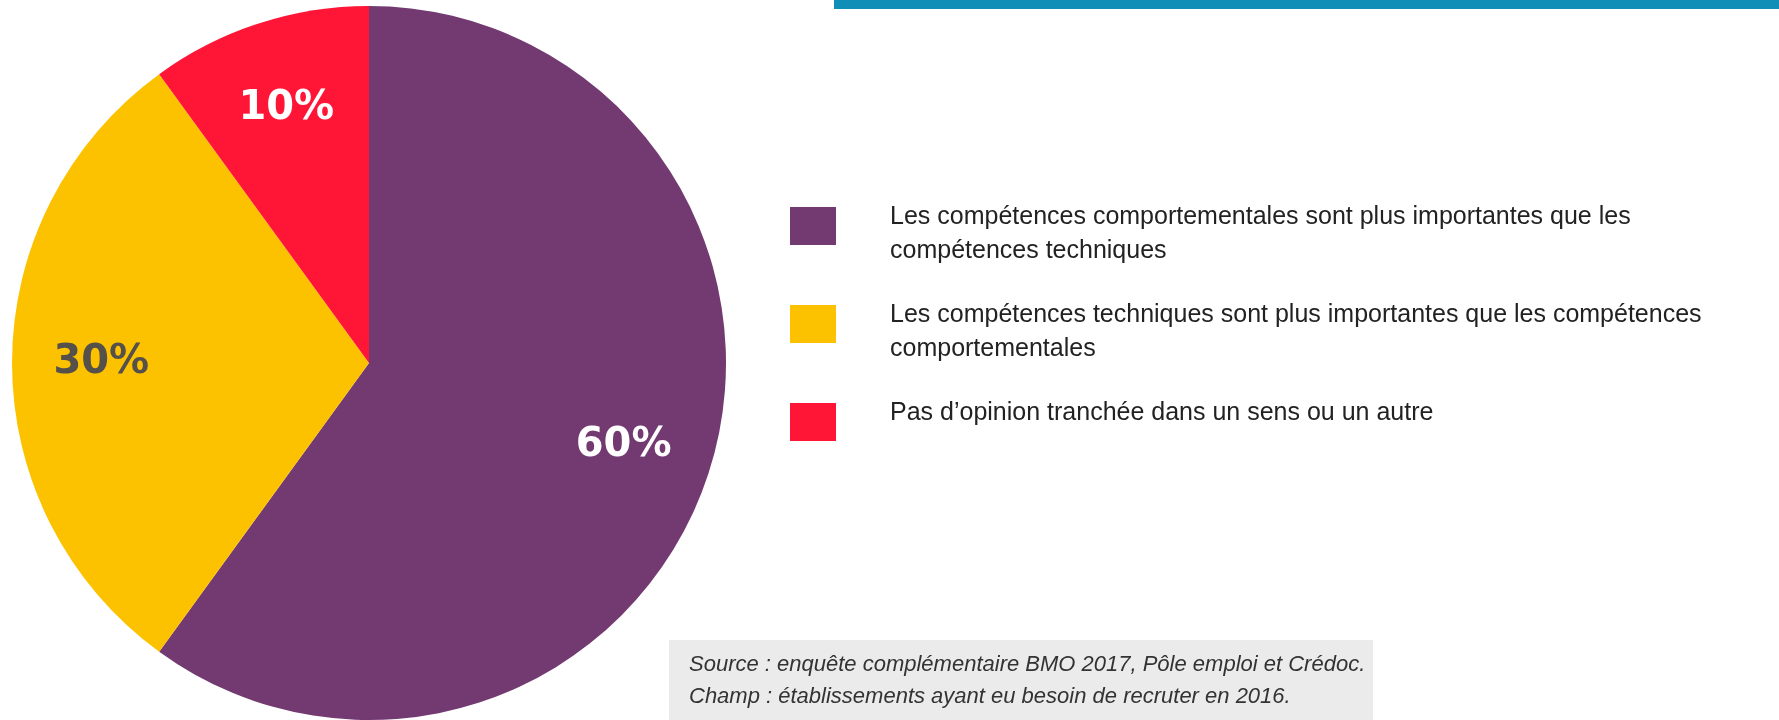 The height and width of the screenshot is (720, 1779). Describe the element at coordinates (1260, 231) in the screenshot. I see `legend-label: Les compétences comportementales sont plus importantes que les compétences techniques` at that location.